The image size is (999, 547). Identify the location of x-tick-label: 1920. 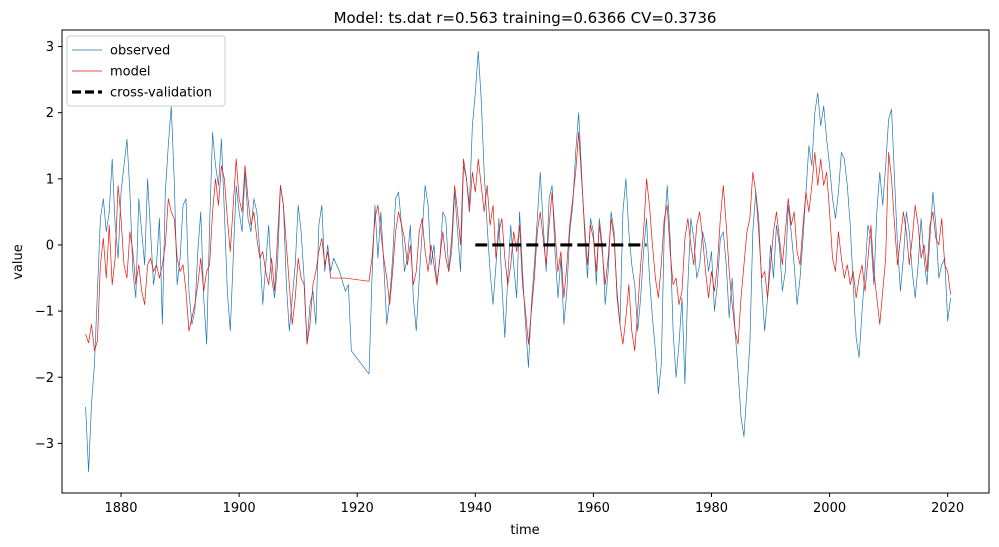
(357, 508).